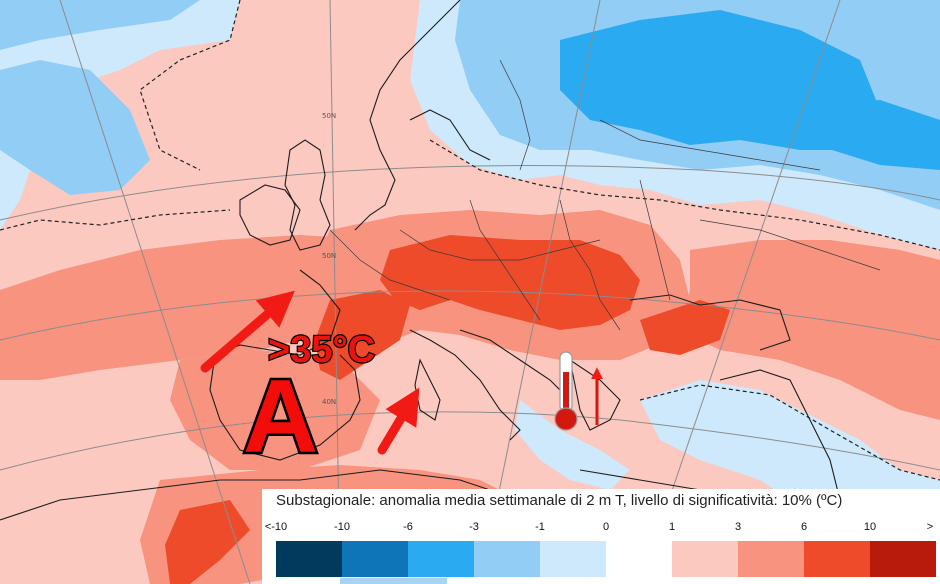 The width and height of the screenshot is (940, 584). What do you see at coordinates (685, 327) in the screenshot?
I see `strong-warm-anomaly-turkey` at bounding box center [685, 327].